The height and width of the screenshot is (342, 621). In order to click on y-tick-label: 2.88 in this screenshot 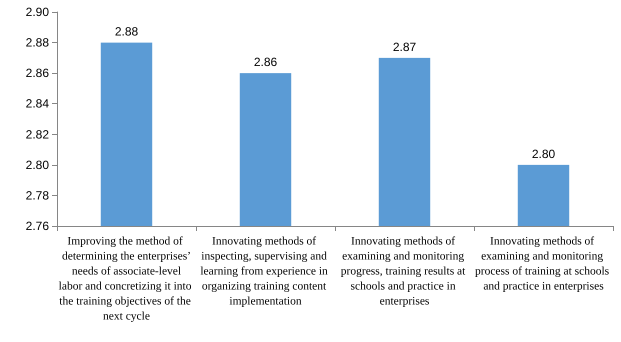, I will do `click(38, 43)`.